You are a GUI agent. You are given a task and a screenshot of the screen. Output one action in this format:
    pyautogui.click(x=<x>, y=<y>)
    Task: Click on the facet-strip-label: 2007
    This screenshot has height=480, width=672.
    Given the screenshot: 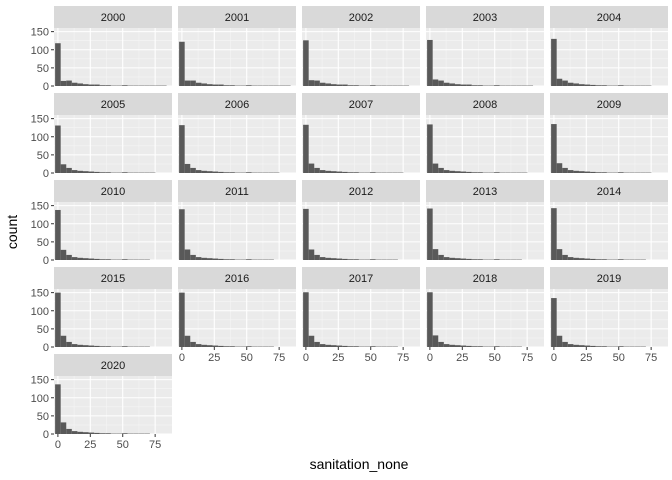 What is the action you would take?
    pyautogui.click(x=361, y=105)
    